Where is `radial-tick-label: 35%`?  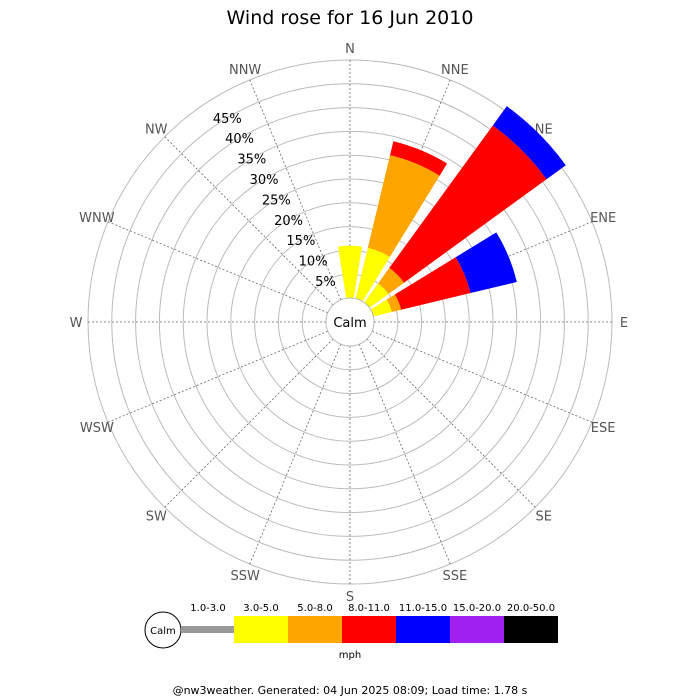
radial-tick-label: 35% is located at coordinates (251, 160).